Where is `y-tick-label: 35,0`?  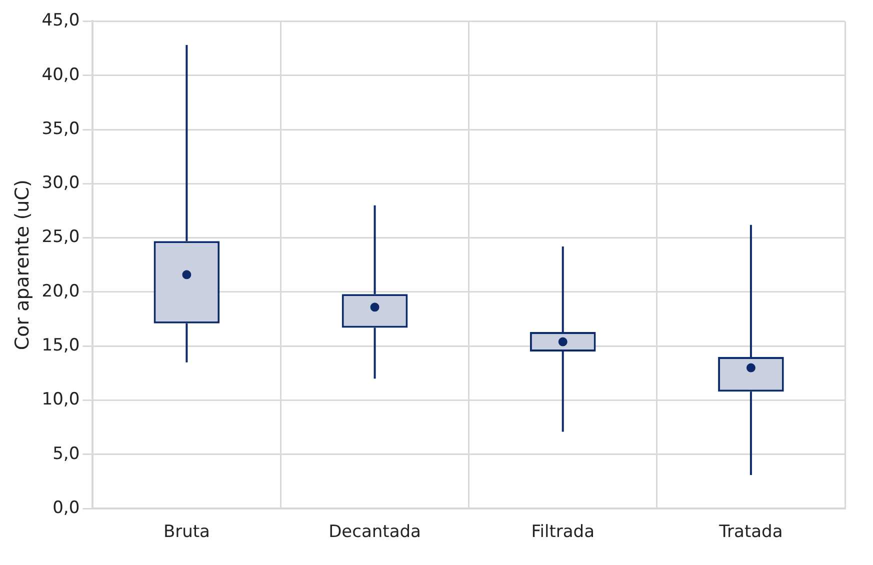
y-tick-label: 35,0 is located at coordinates (61, 128).